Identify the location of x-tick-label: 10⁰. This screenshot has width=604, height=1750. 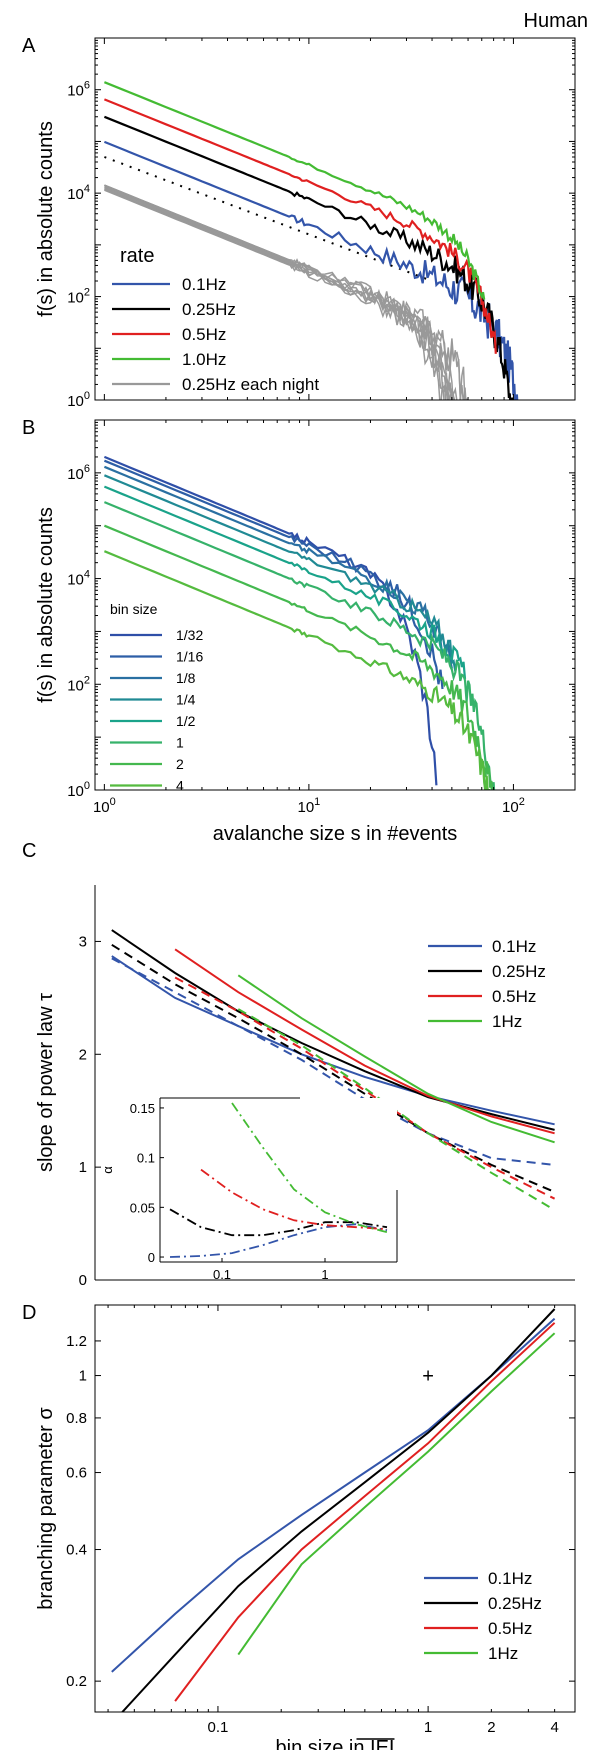
(104, 806).